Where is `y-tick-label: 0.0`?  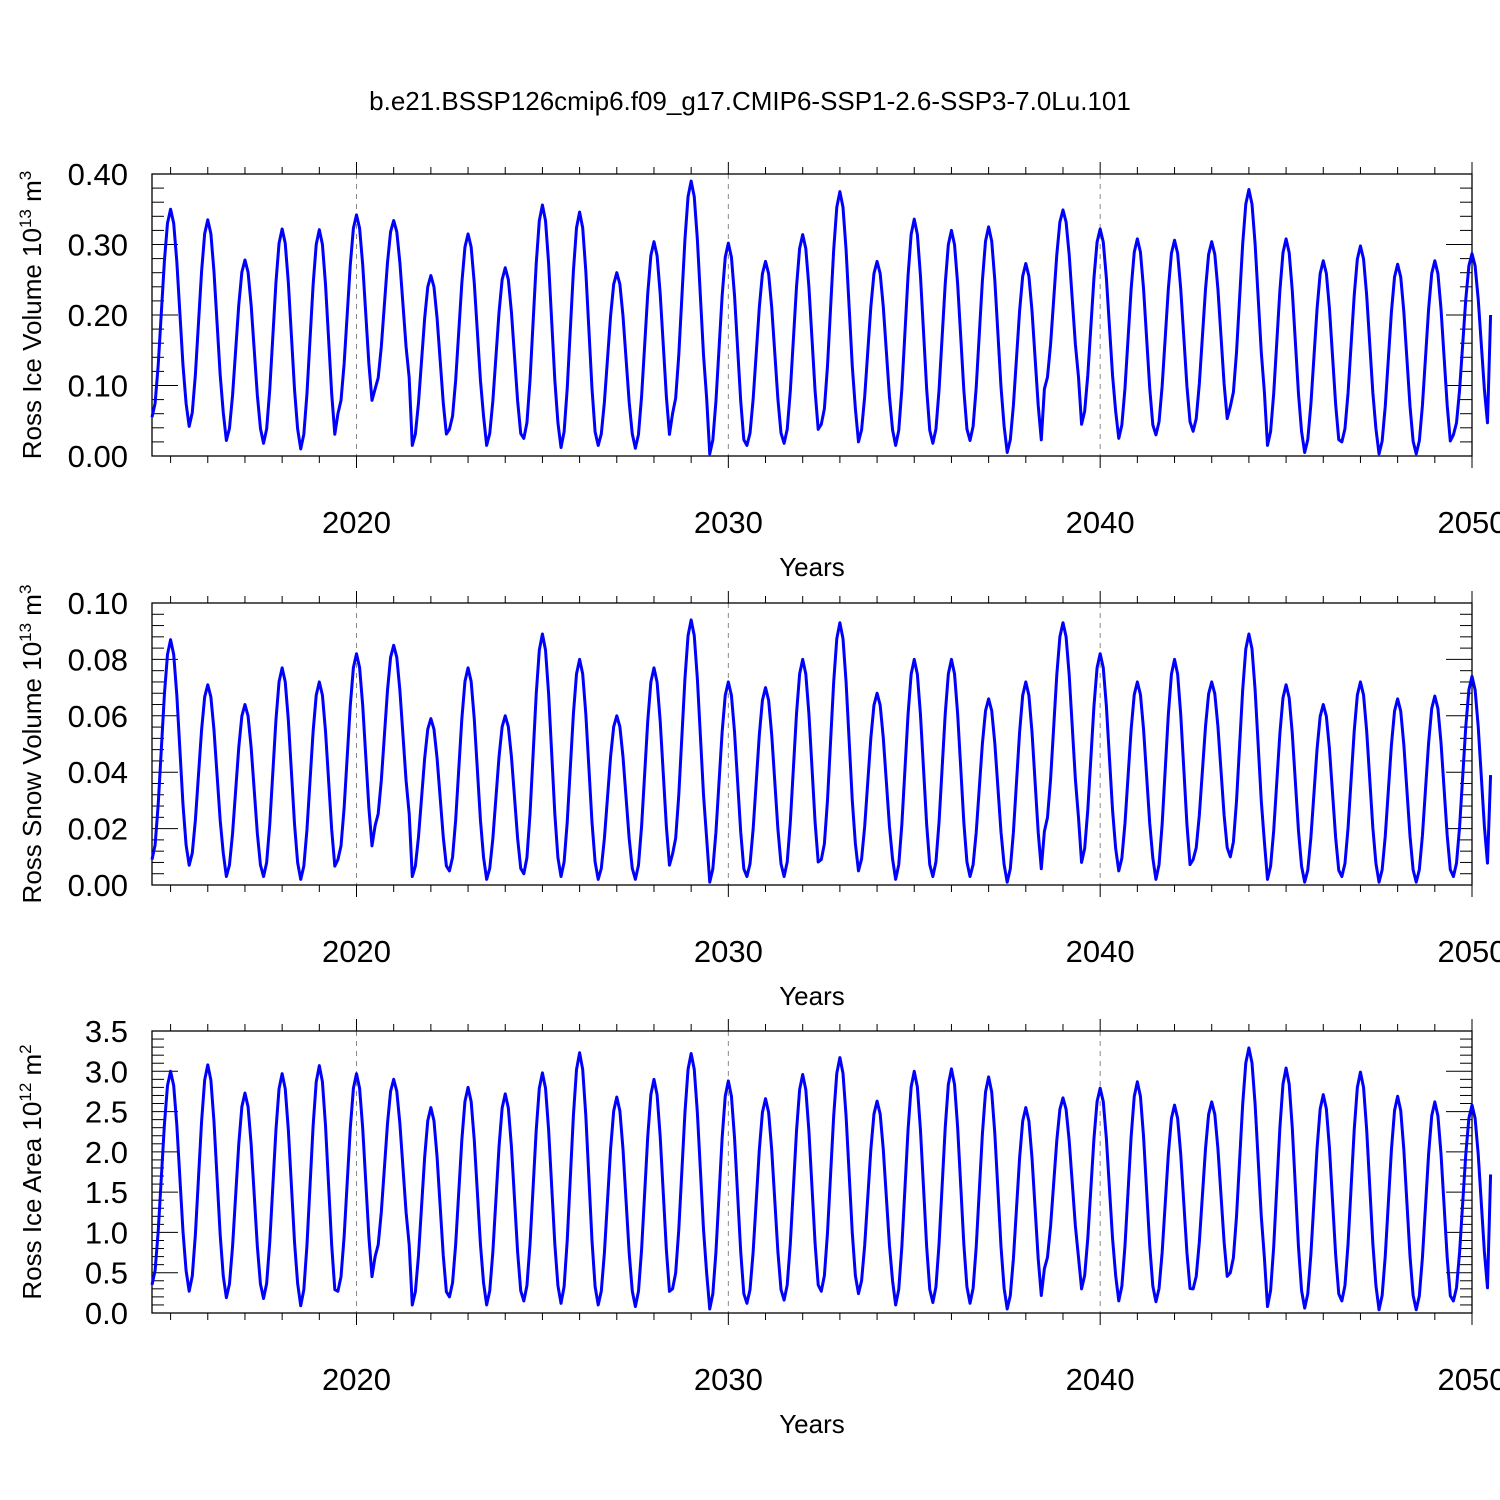
y-tick-label: 0.0 is located at coordinates (106, 1313).